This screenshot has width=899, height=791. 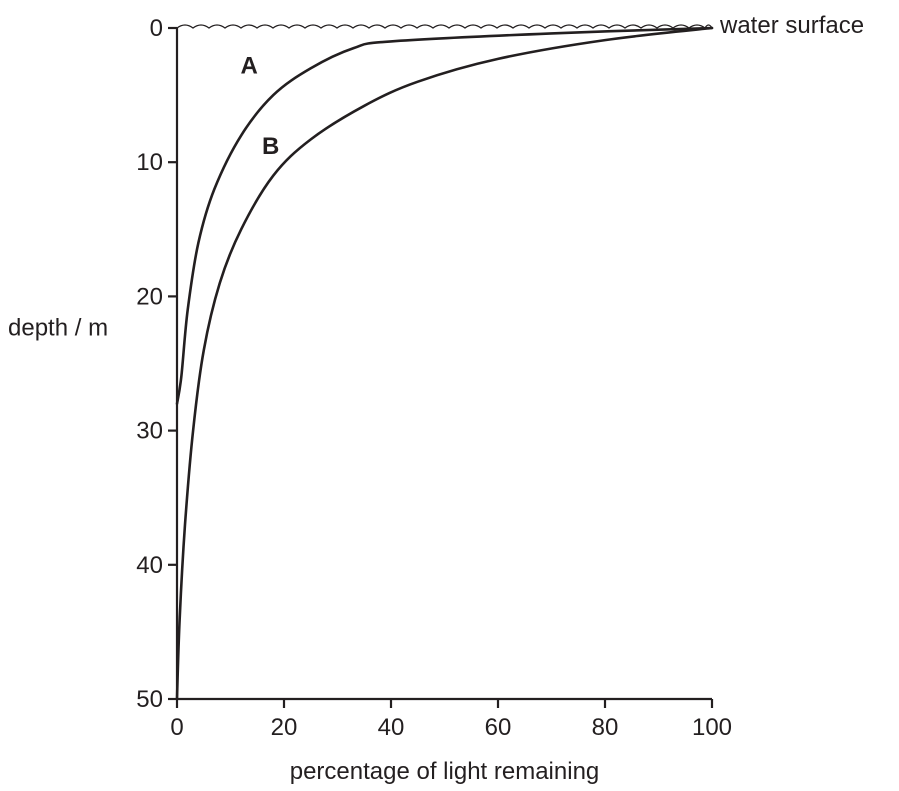 I want to click on x-tick-label: 0, so click(x=176, y=727).